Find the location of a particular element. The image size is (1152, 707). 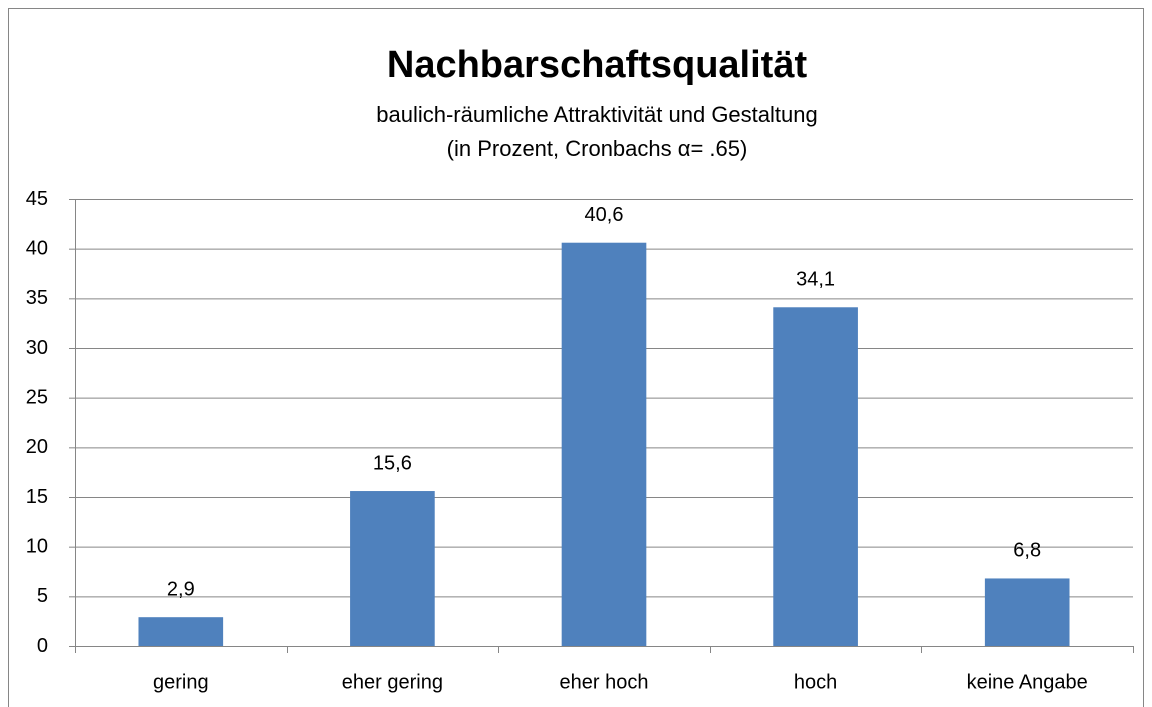

x-tick-label: hoch is located at coordinates (815, 682).